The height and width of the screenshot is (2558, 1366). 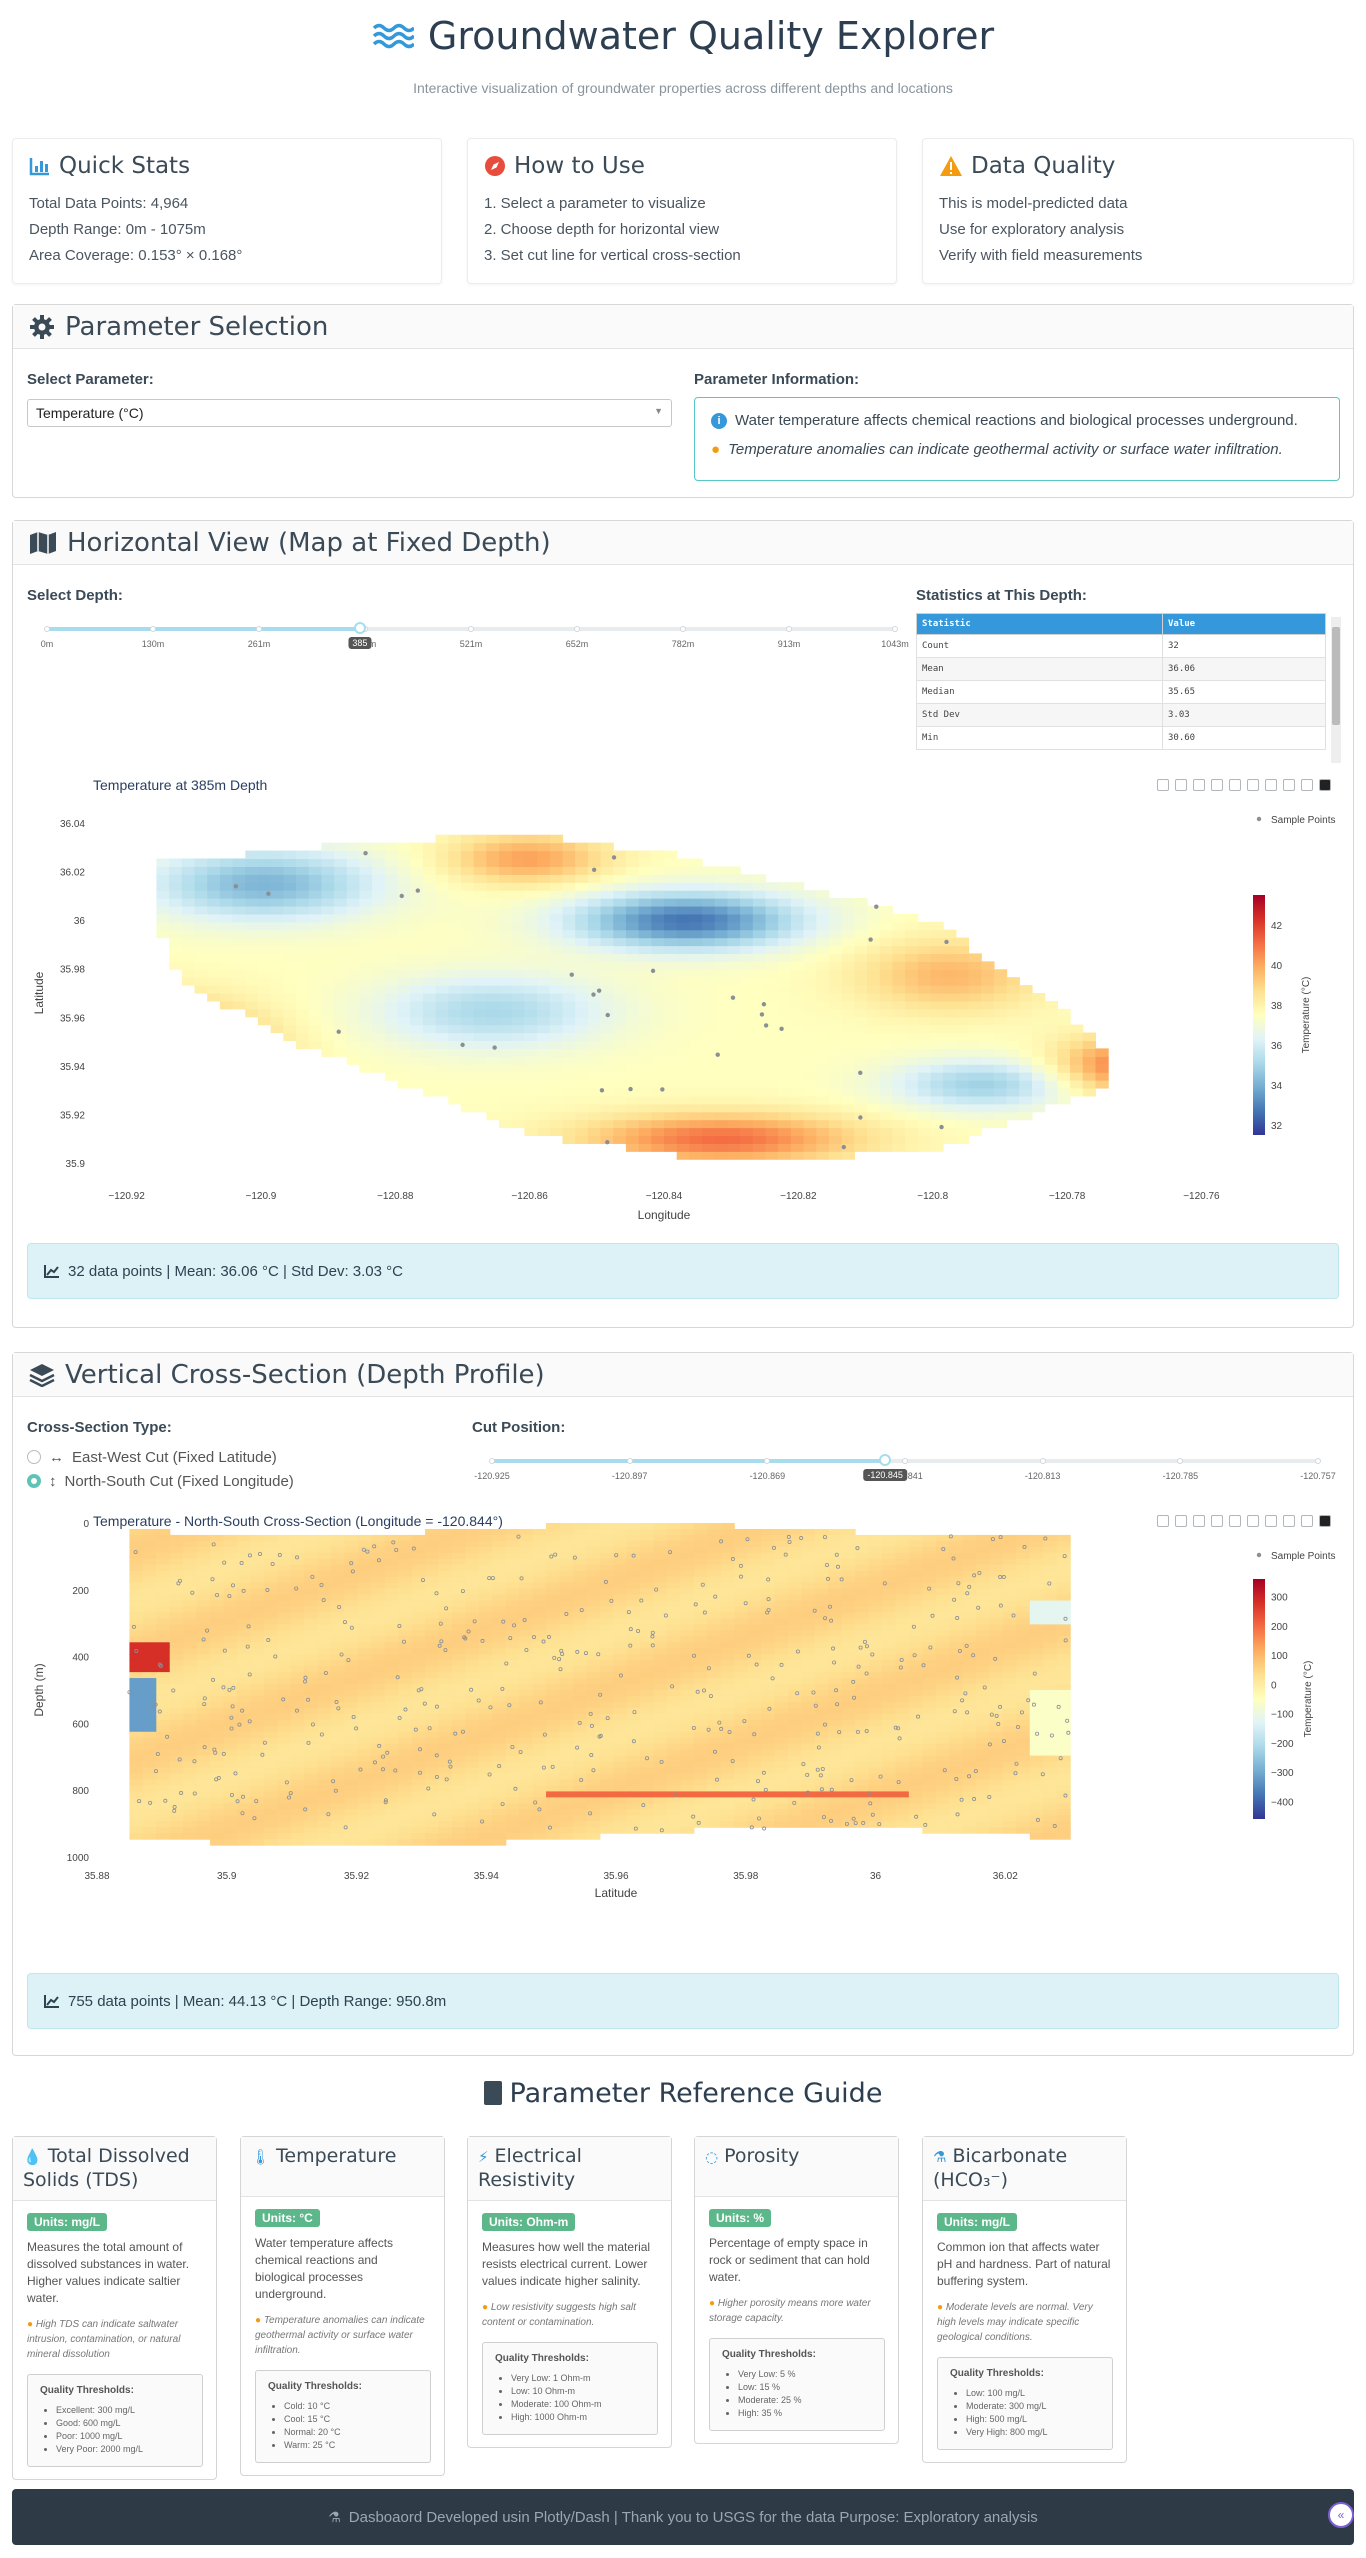 I want to click on depth-slider: 0m130m261m391m521m652m782m913m1043m385, so click(x=475, y=634).